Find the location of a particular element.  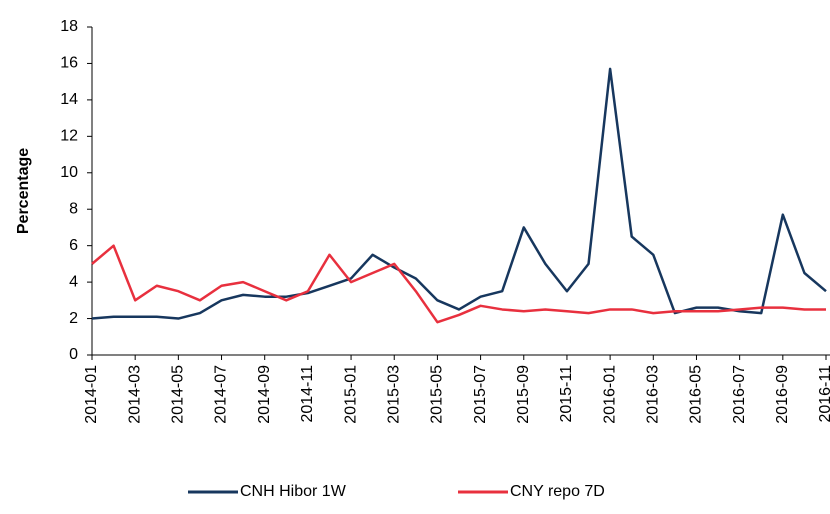

x-tick-label: 2014-11 is located at coordinates (307, 394).